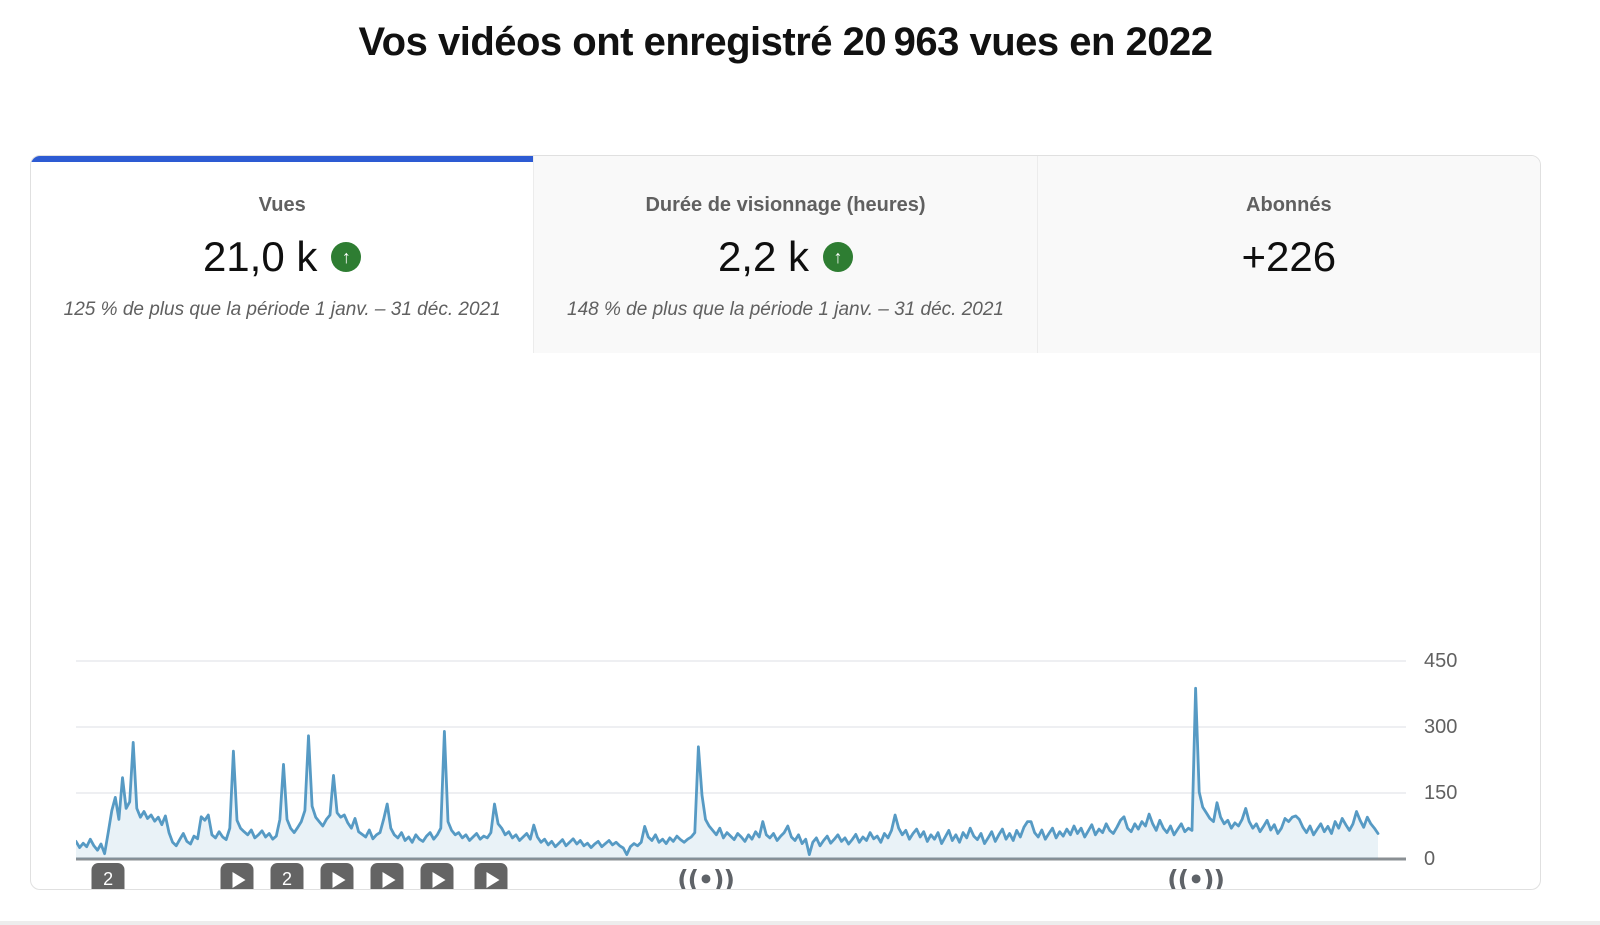  I want to click on y-tick-label: 450, so click(1441, 661).